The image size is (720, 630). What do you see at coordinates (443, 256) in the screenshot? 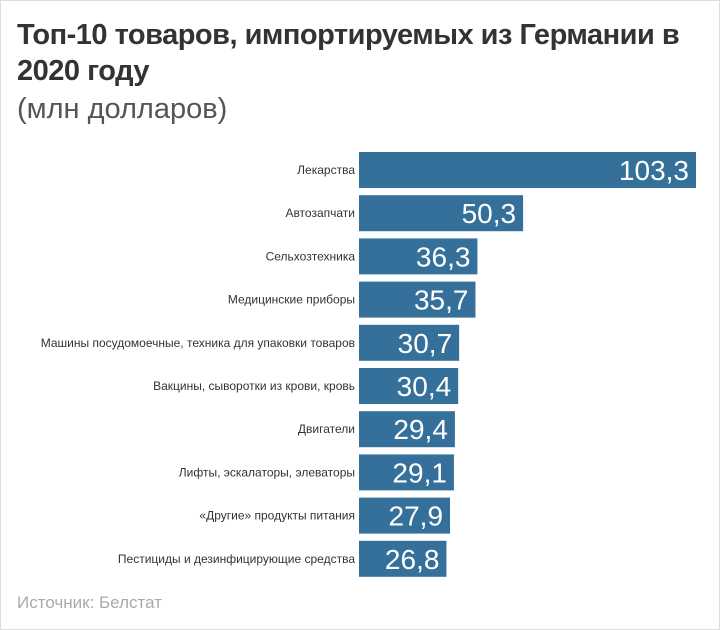
I see `value-label: 36,3` at bounding box center [443, 256].